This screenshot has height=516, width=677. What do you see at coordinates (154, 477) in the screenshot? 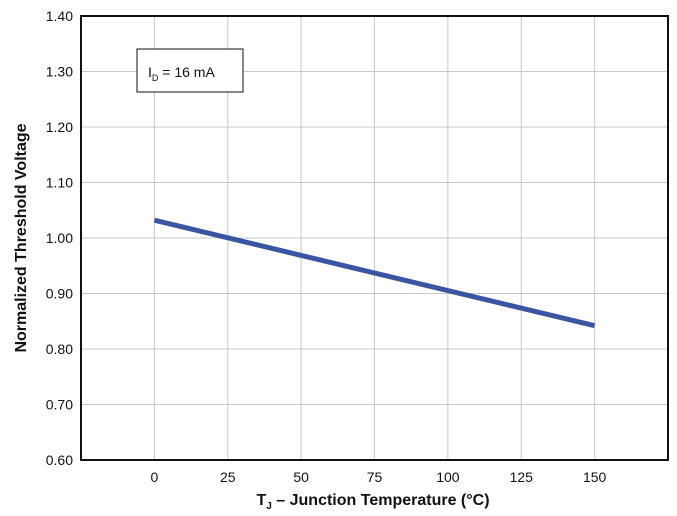
I see `x-tick-label: 0` at bounding box center [154, 477].